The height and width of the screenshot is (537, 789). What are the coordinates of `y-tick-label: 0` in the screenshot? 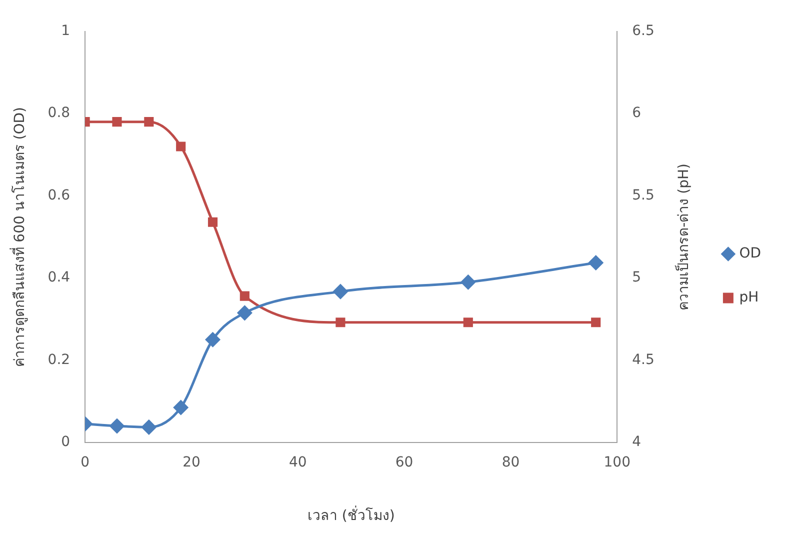 It's located at (65, 442).